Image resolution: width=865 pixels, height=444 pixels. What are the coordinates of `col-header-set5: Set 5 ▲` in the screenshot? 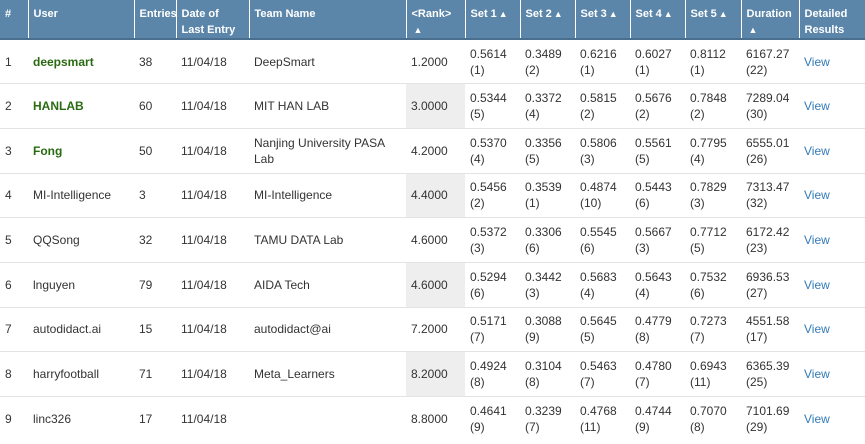 It's located at (713, 19).